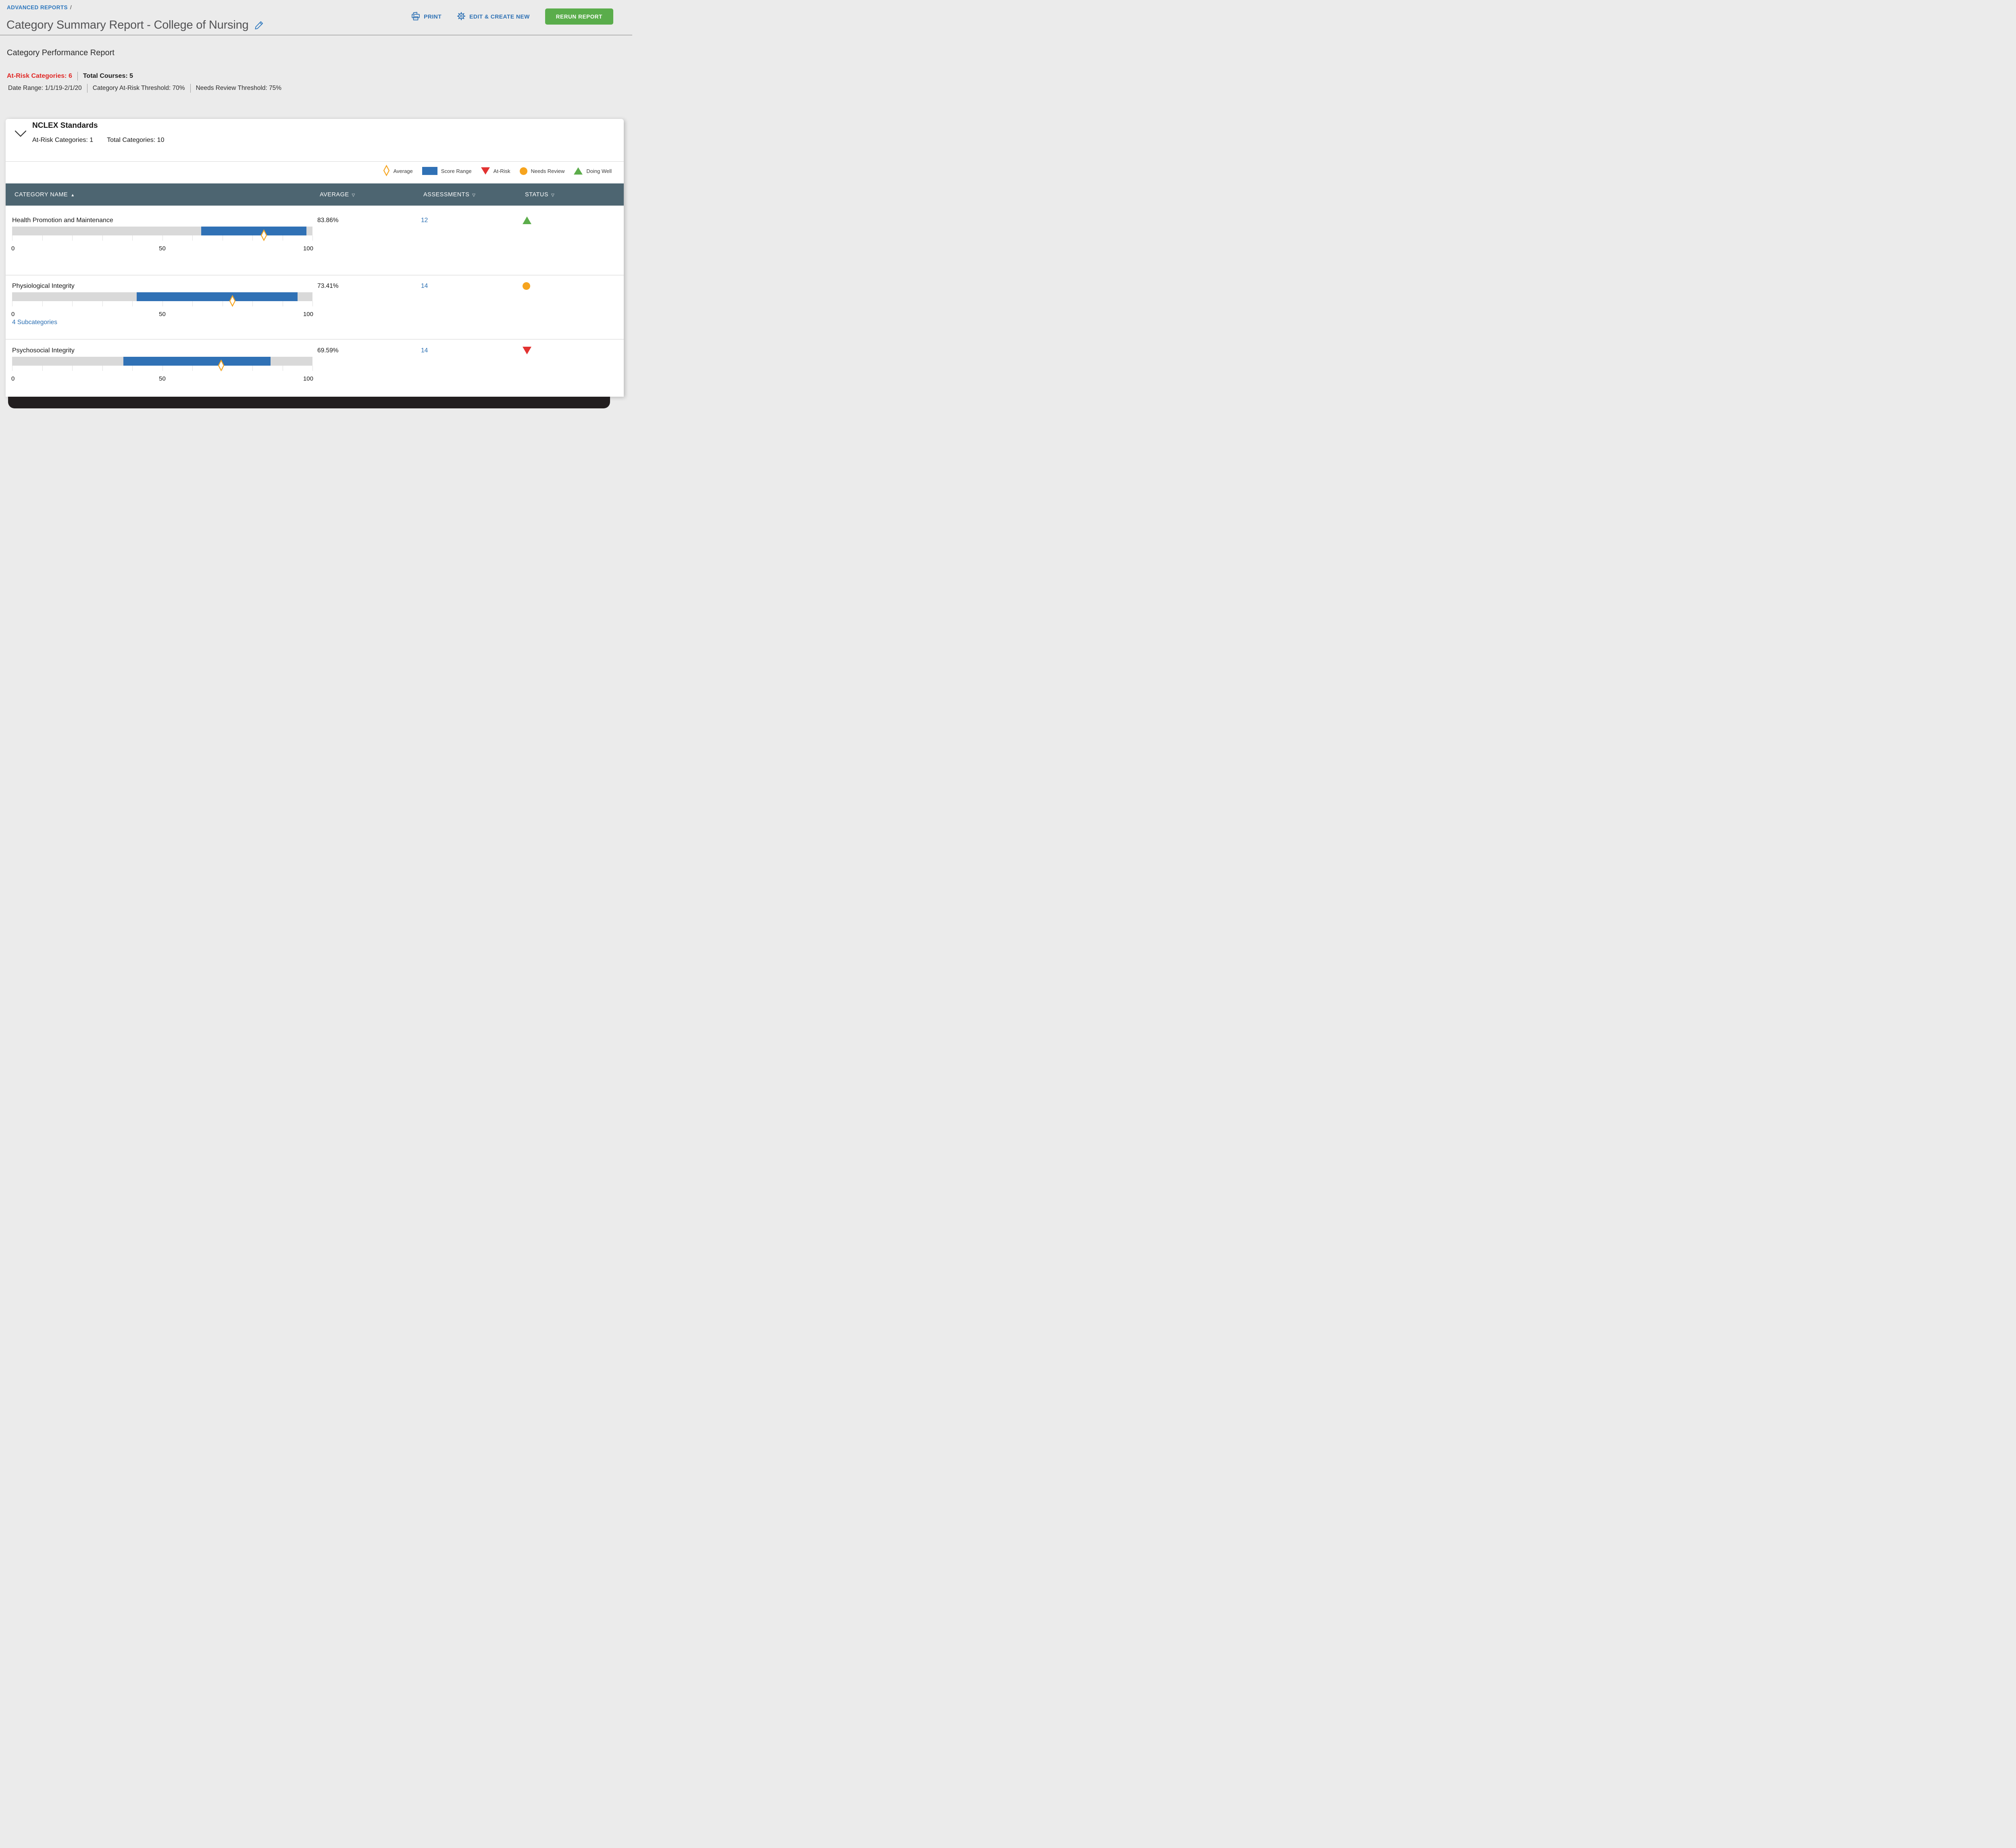 The image size is (2016, 1848). I want to click on group-name: NCLEX Standards, so click(65, 125).